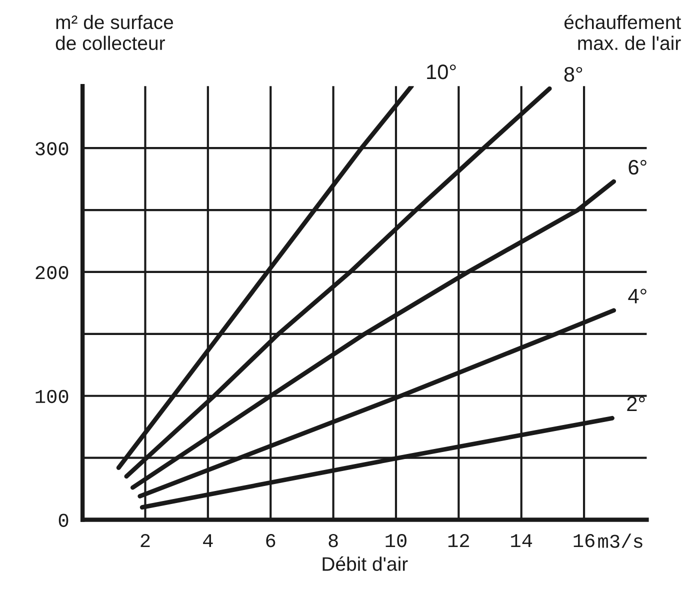 This screenshot has height=594, width=688. What do you see at coordinates (52, 273) in the screenshot?
I see `y-tick-label: 200` at bounding box center [52, 273].